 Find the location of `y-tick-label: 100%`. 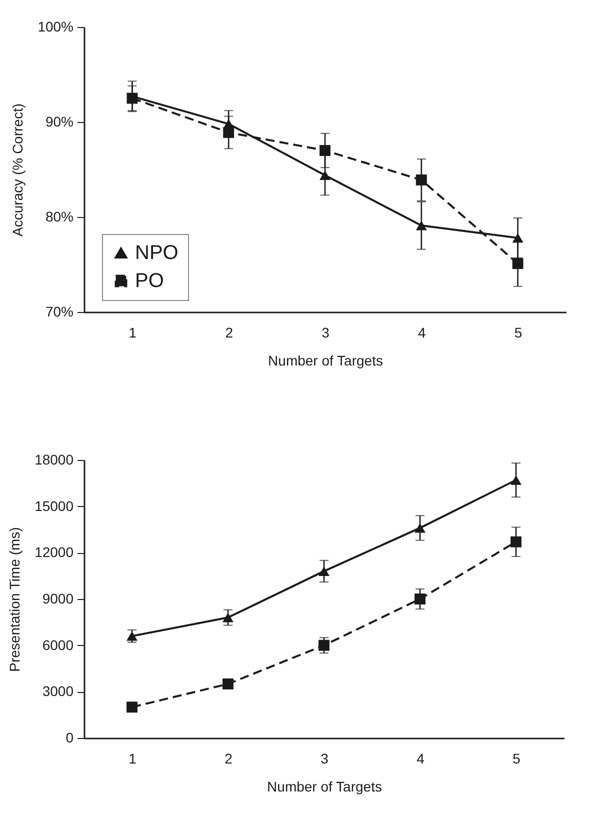

y-tick-label: 100% is located at coordinates (56, 26).